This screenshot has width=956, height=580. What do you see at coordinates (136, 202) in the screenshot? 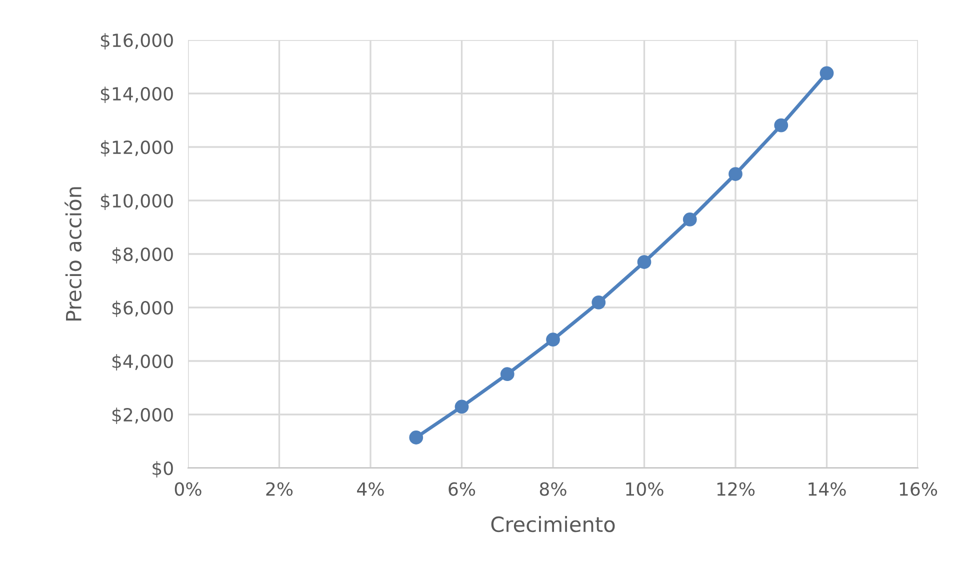
I see `y-tick-label: $10,000` at bounding box center [136, 202].